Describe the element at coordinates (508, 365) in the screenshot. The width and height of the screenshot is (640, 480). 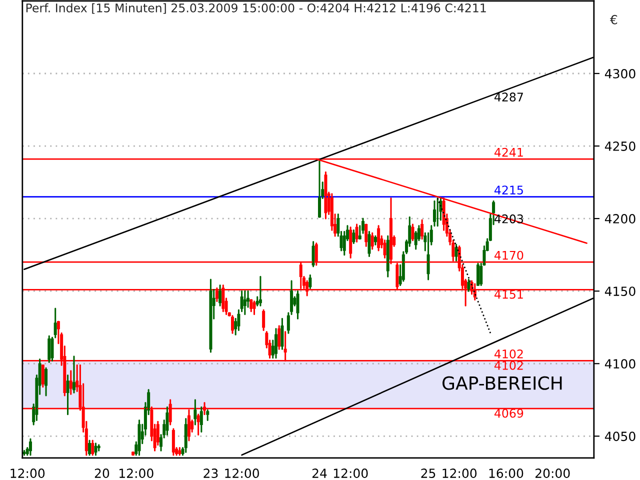
I see `annotation: 4102` at that location.